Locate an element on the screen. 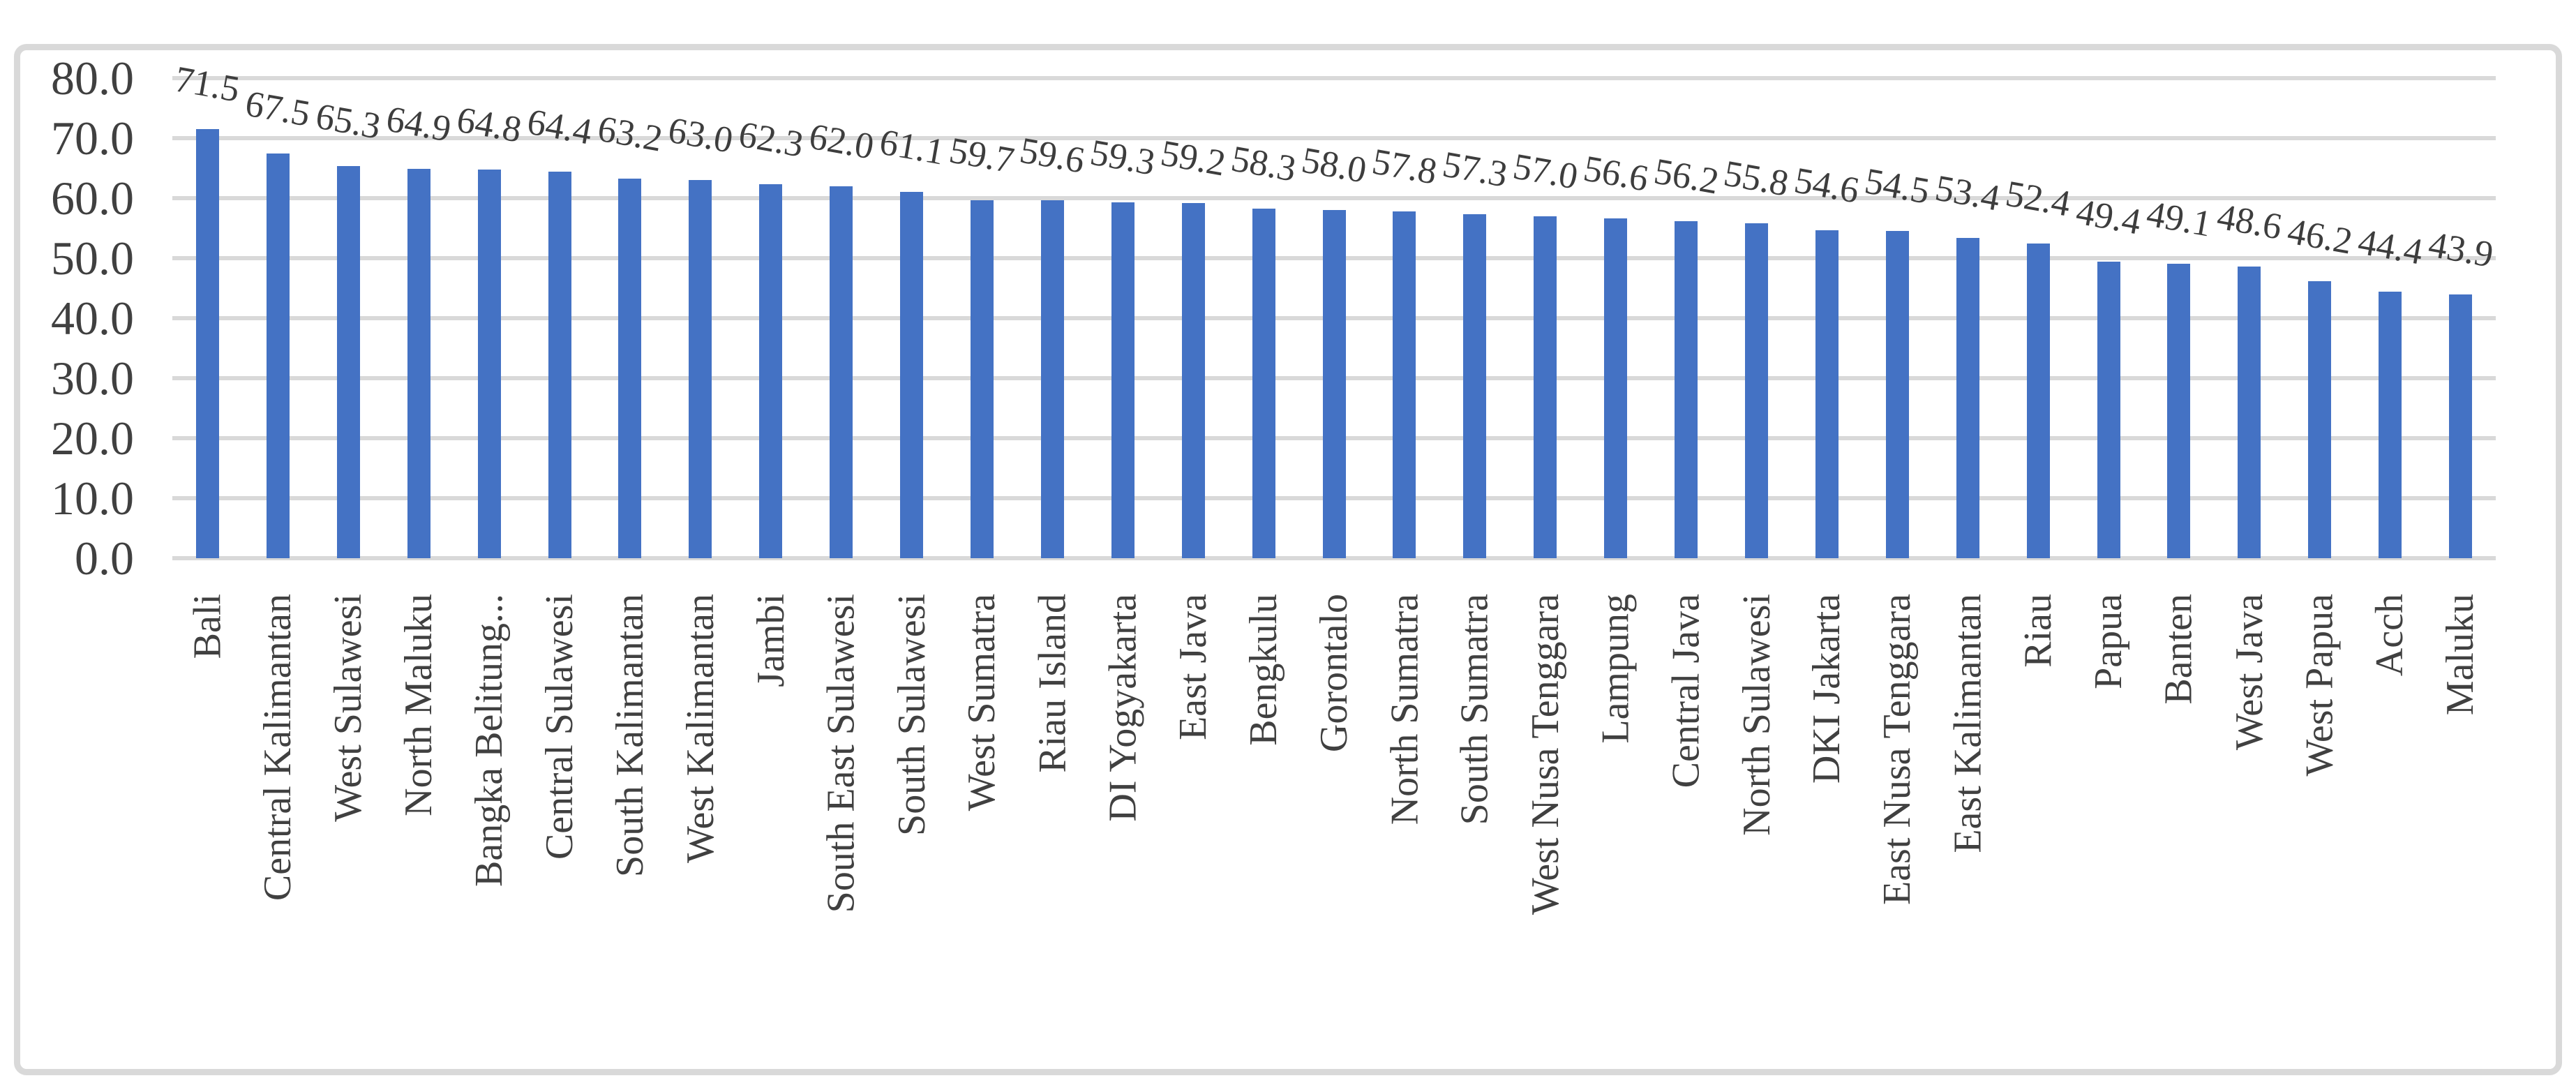 The width and height of the screenshot is (2576, 1085). category-label-text: East Nusa Tenggara is located at coordinates (1897, 750).